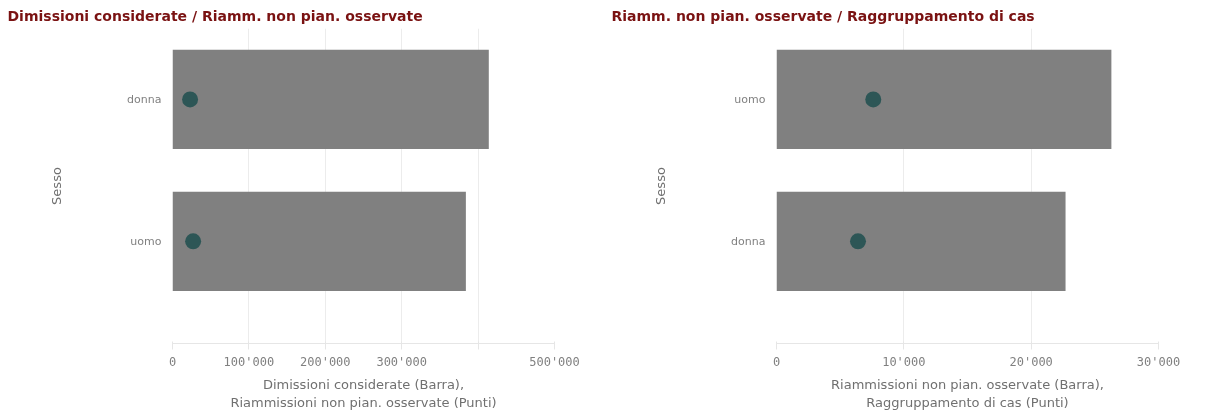 This screenshot has width=1209, height=415. I want to click on x-tick-label: 300'000, so click(401, 361).